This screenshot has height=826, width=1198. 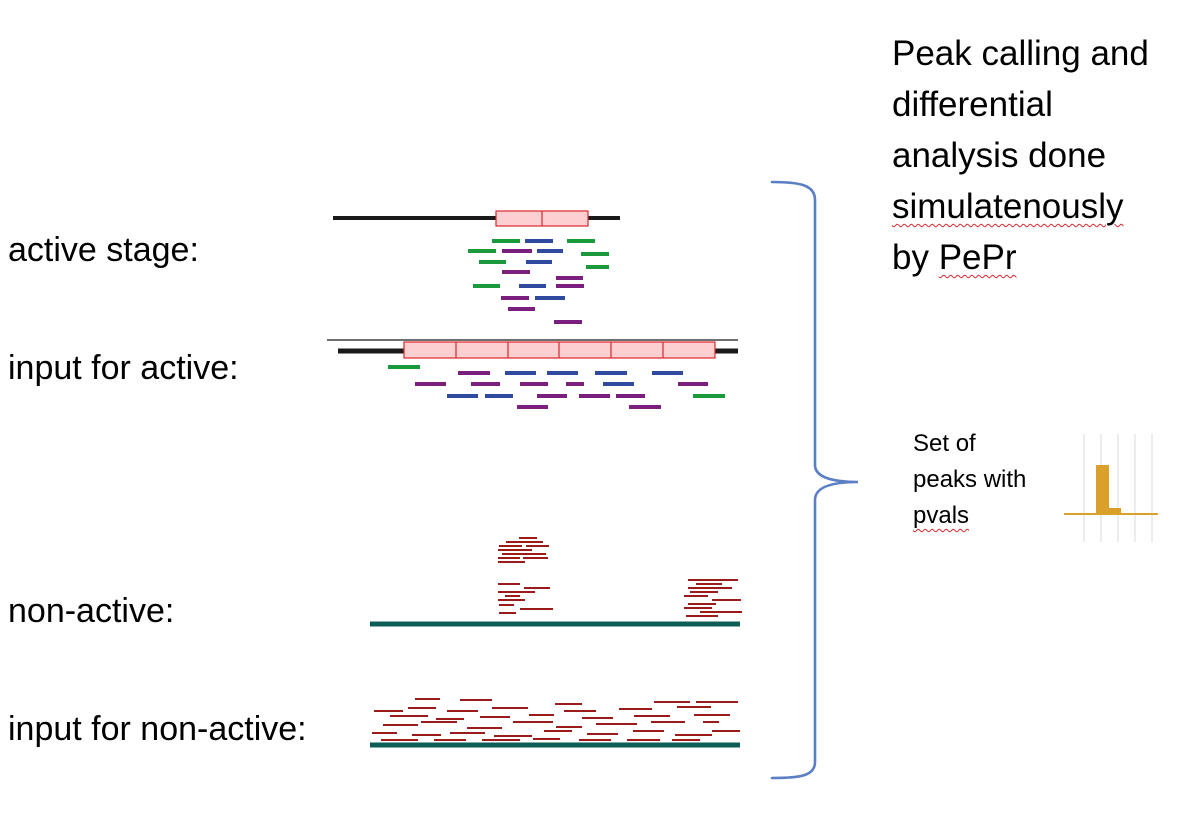 I want to click on peaks-description: Set of peaks with pvals, so click(x=969, y=480).